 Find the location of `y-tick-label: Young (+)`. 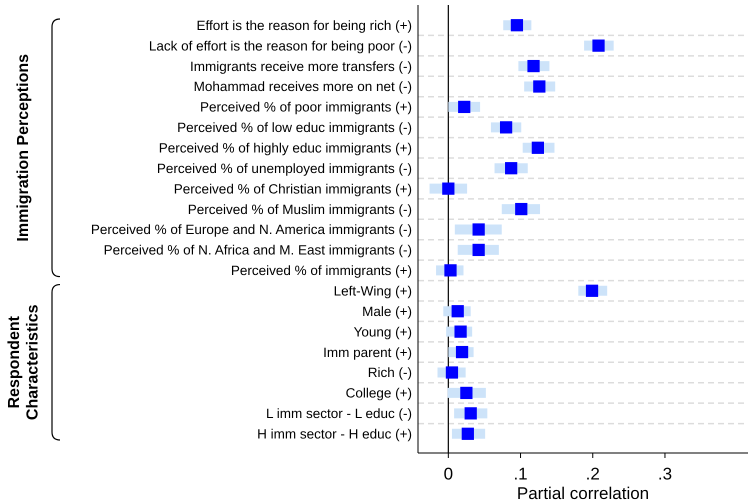

y-tick-label: Young (+) is located at coordinates (383, 332).